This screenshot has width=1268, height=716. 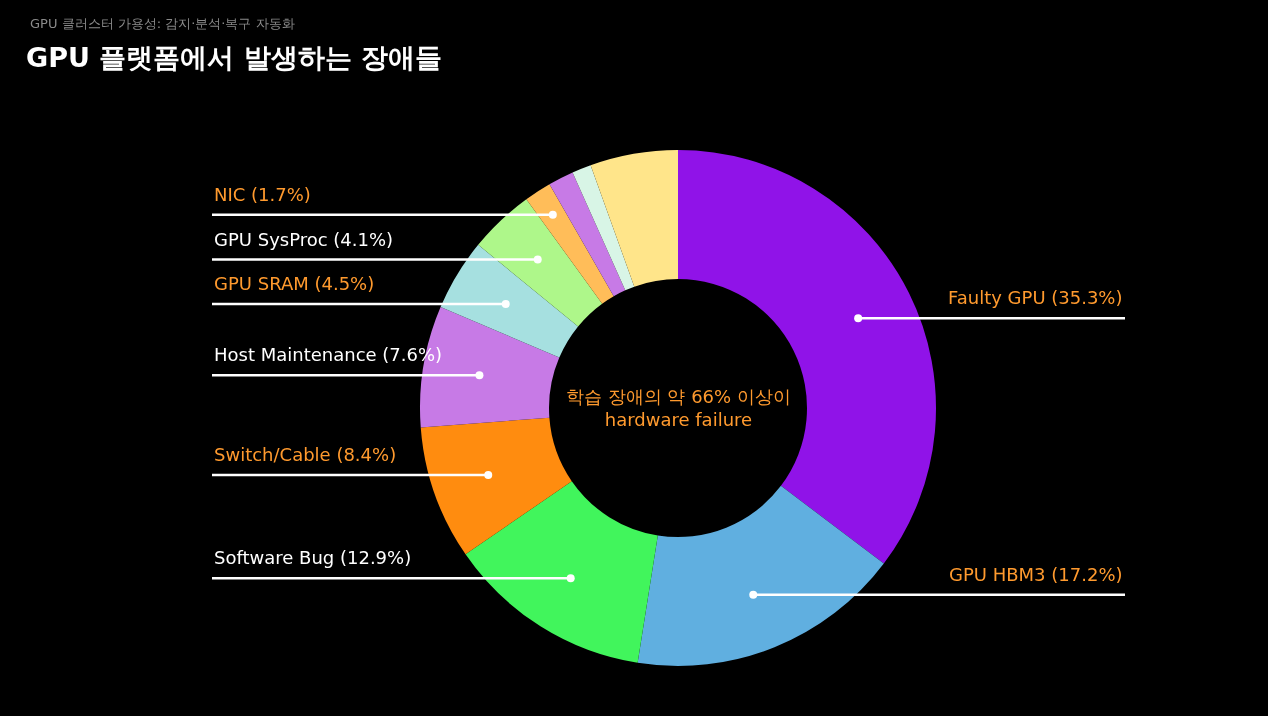 What do you see at coordinates (304, 239) in the screenshot?
I see `slice-label: GPU SysProc (4.1%)` at bounding box center [304, 239].